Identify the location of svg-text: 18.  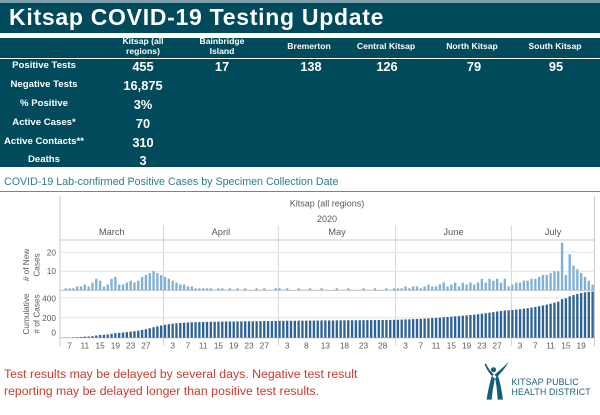
(345, 346).